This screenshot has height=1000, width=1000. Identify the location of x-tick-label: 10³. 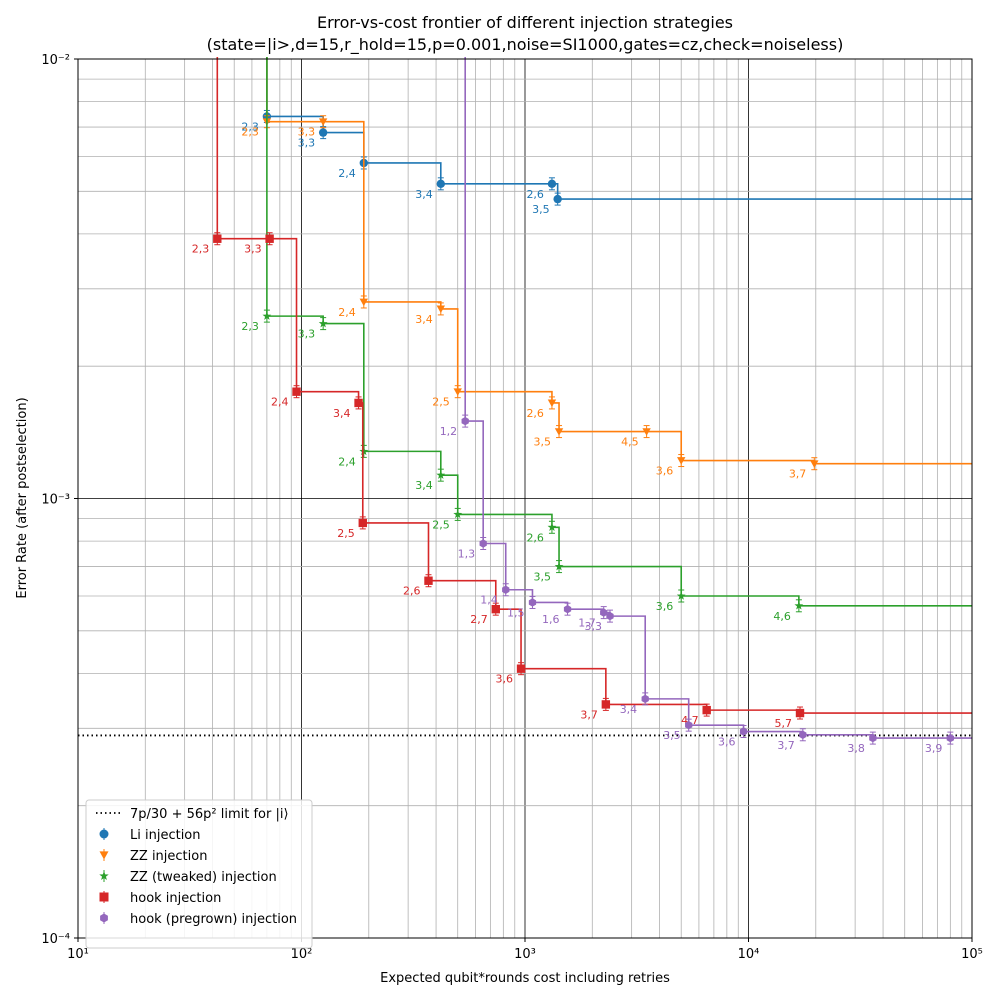
(525, 954).